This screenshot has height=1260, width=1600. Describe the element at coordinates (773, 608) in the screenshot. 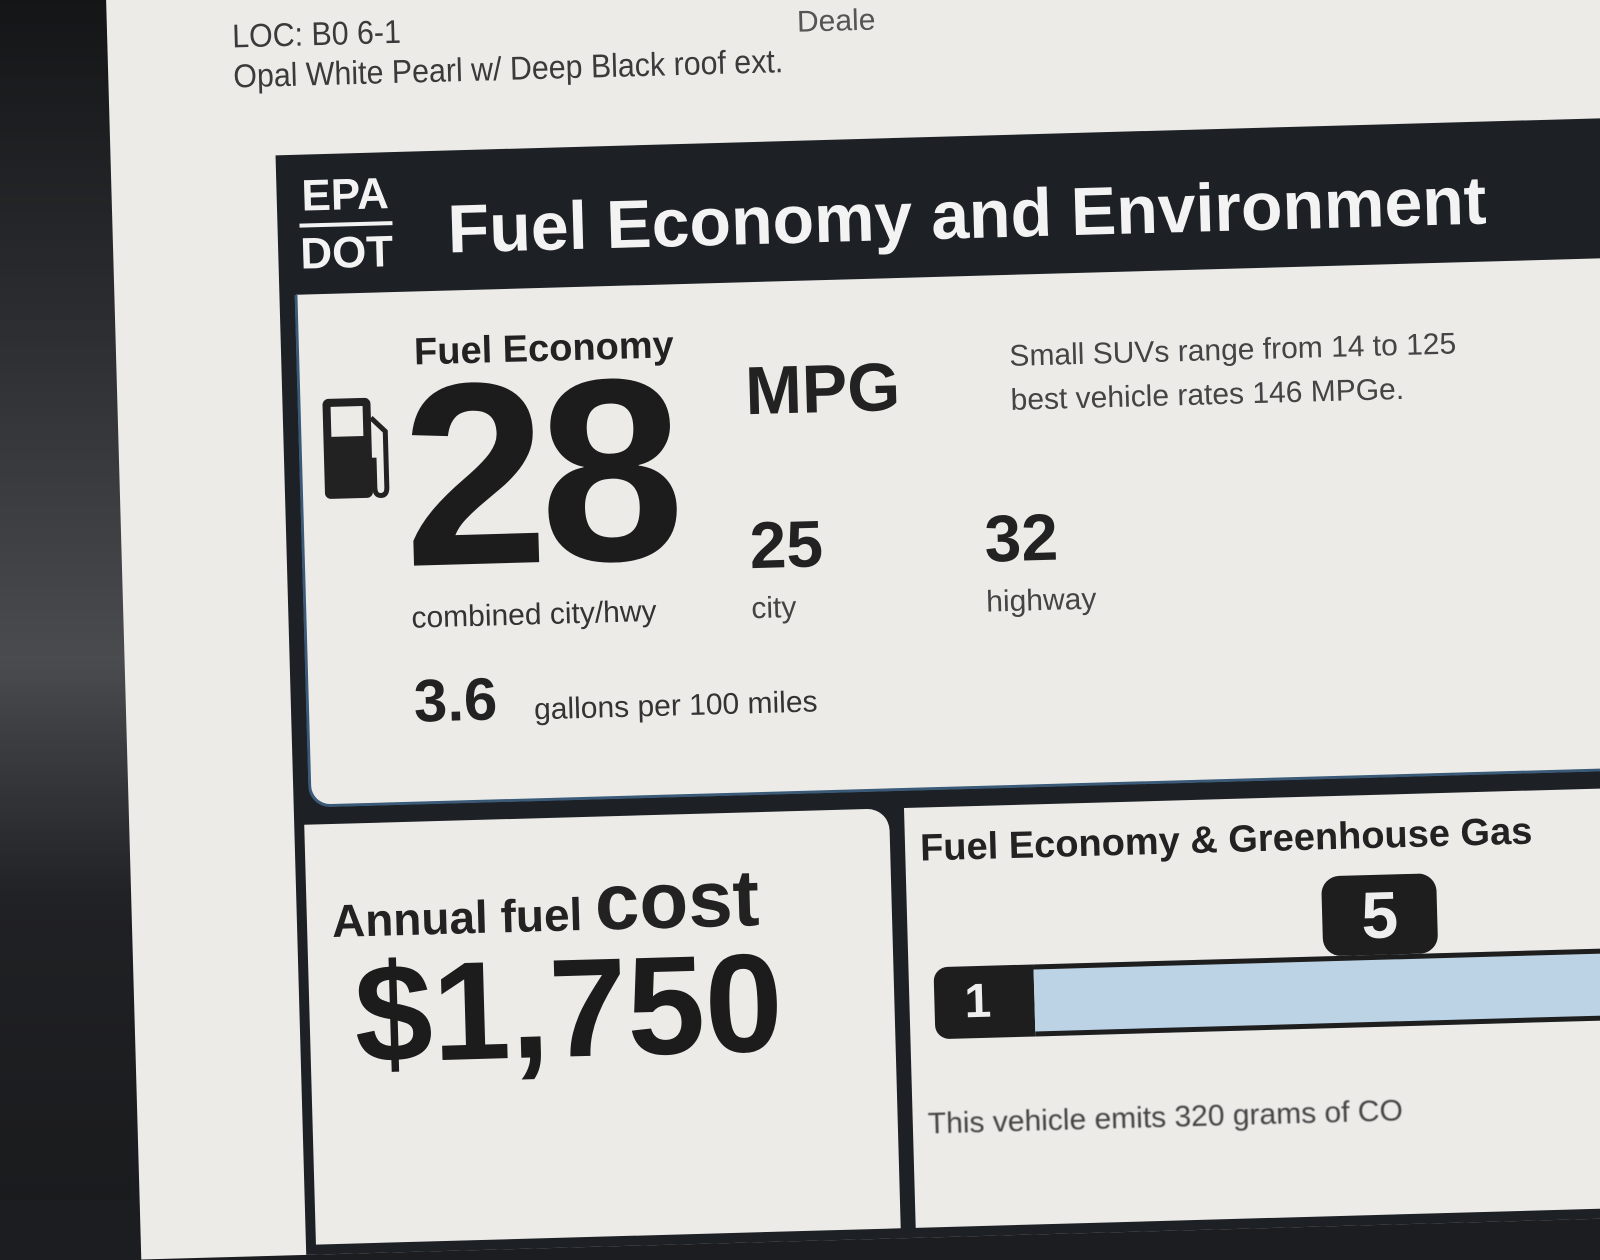

I see `city-label: city` at that location.